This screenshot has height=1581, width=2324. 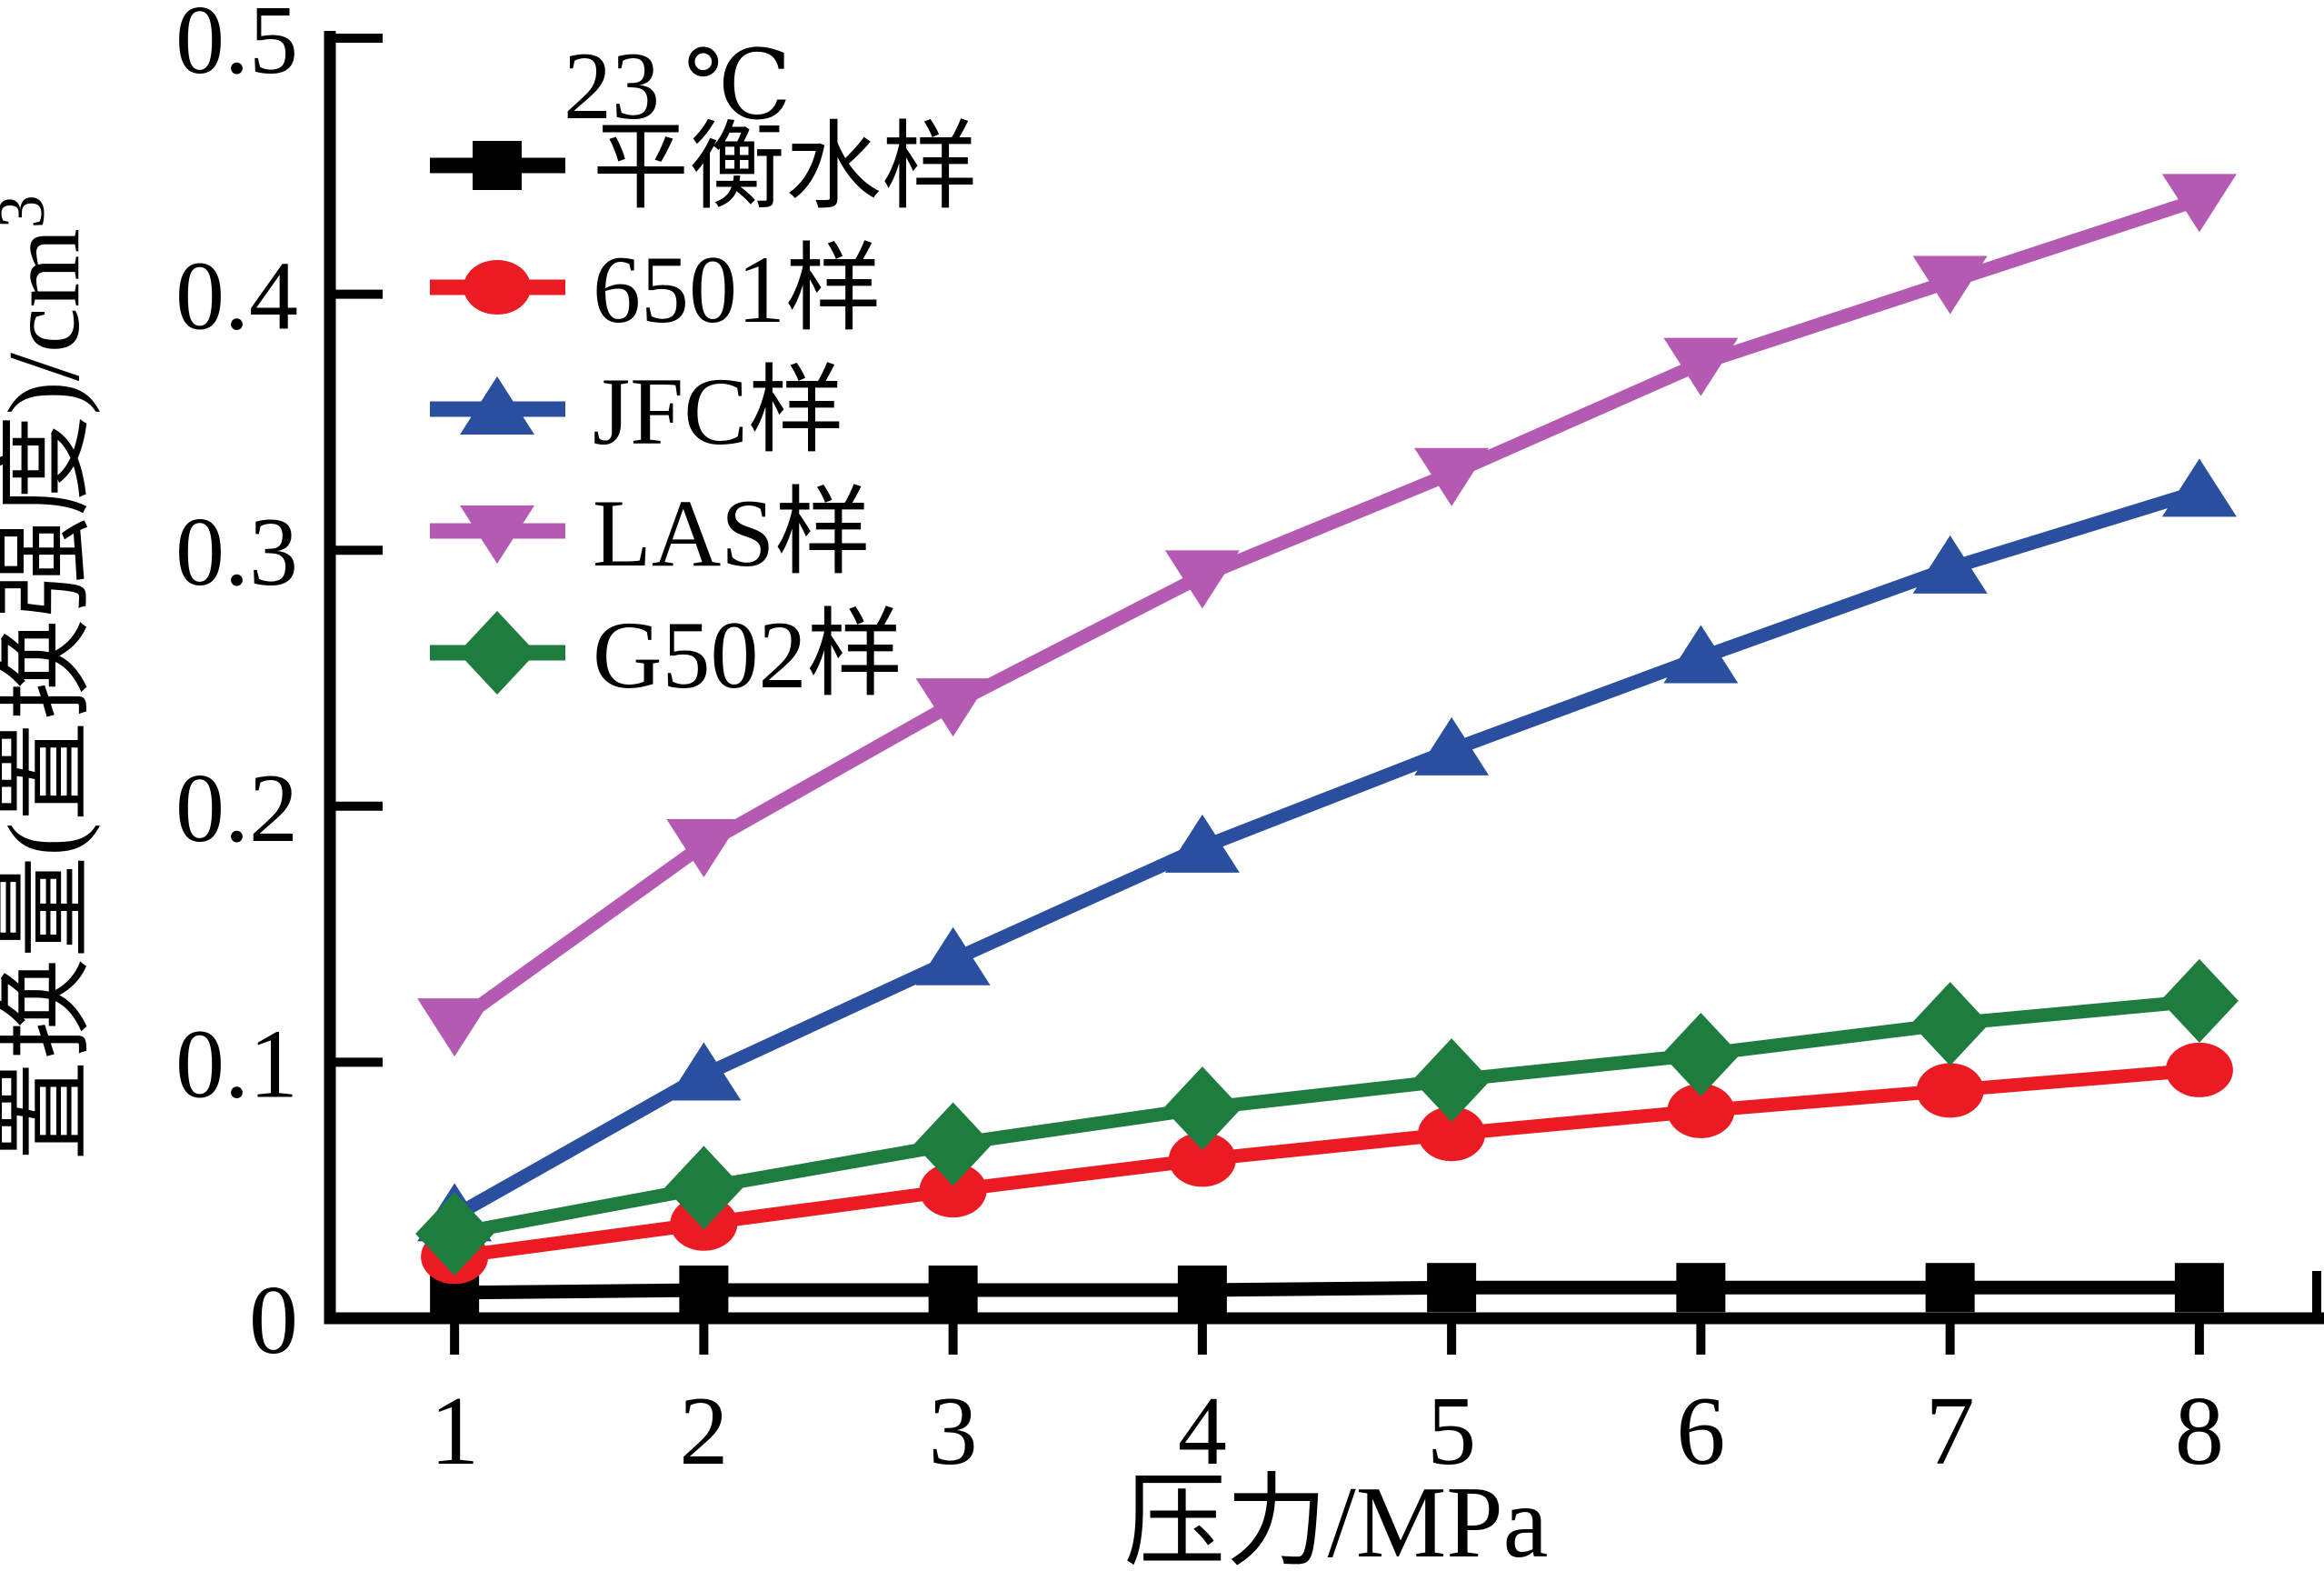 What do you see at coordinates (1336, 1522) in the screenshot?
I see `x-axis-title: 压力/MPa` at bounding box center [1336, 1522].